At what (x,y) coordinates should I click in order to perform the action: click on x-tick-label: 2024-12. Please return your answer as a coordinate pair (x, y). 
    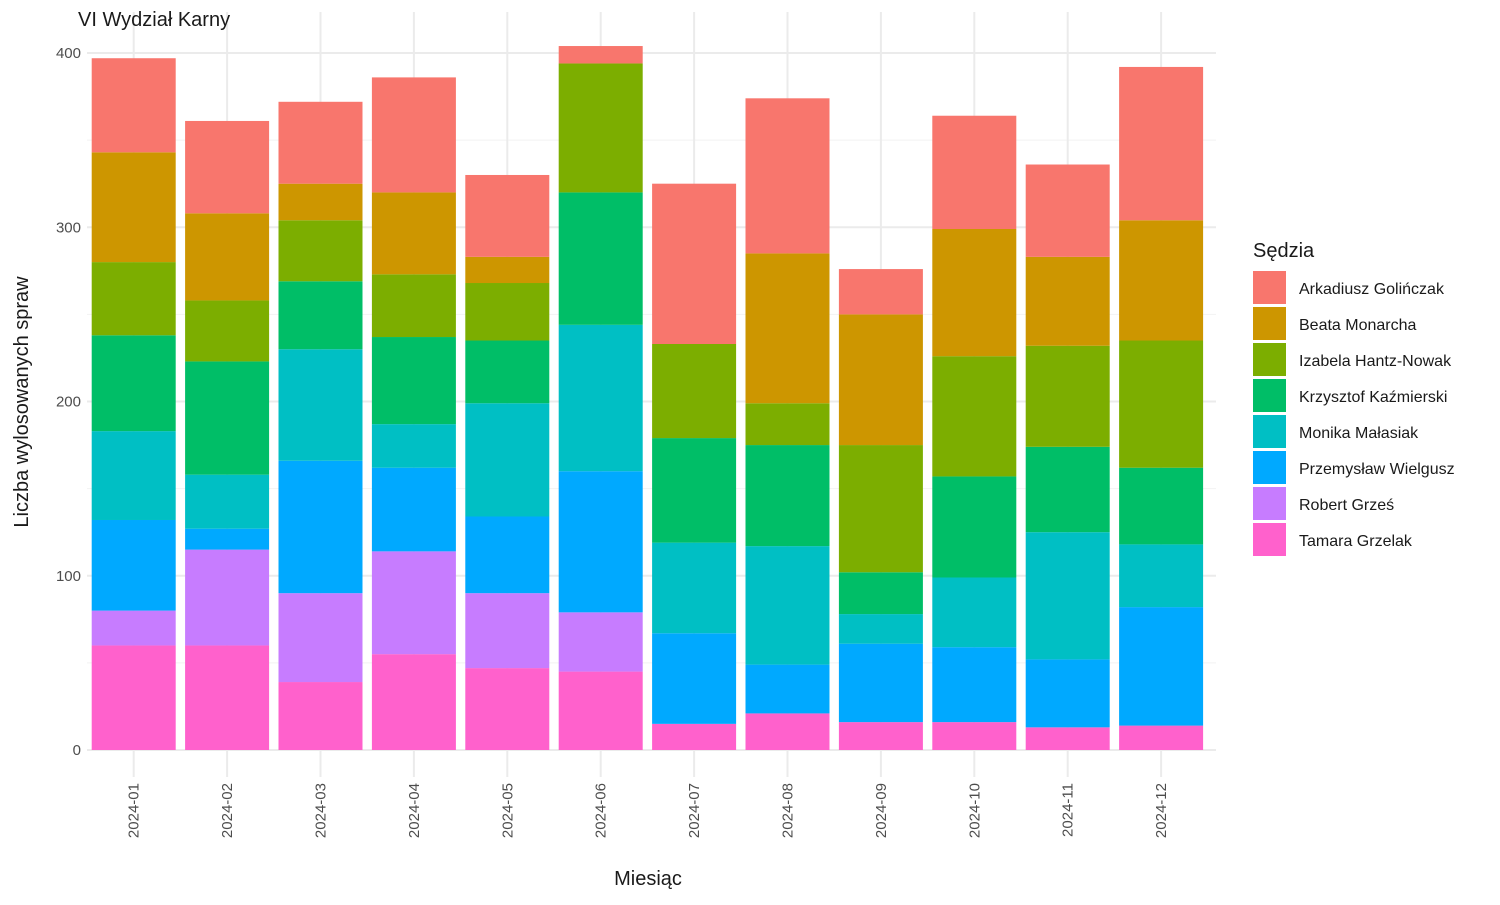
    Looking at the image, I should click on (1161, 810).